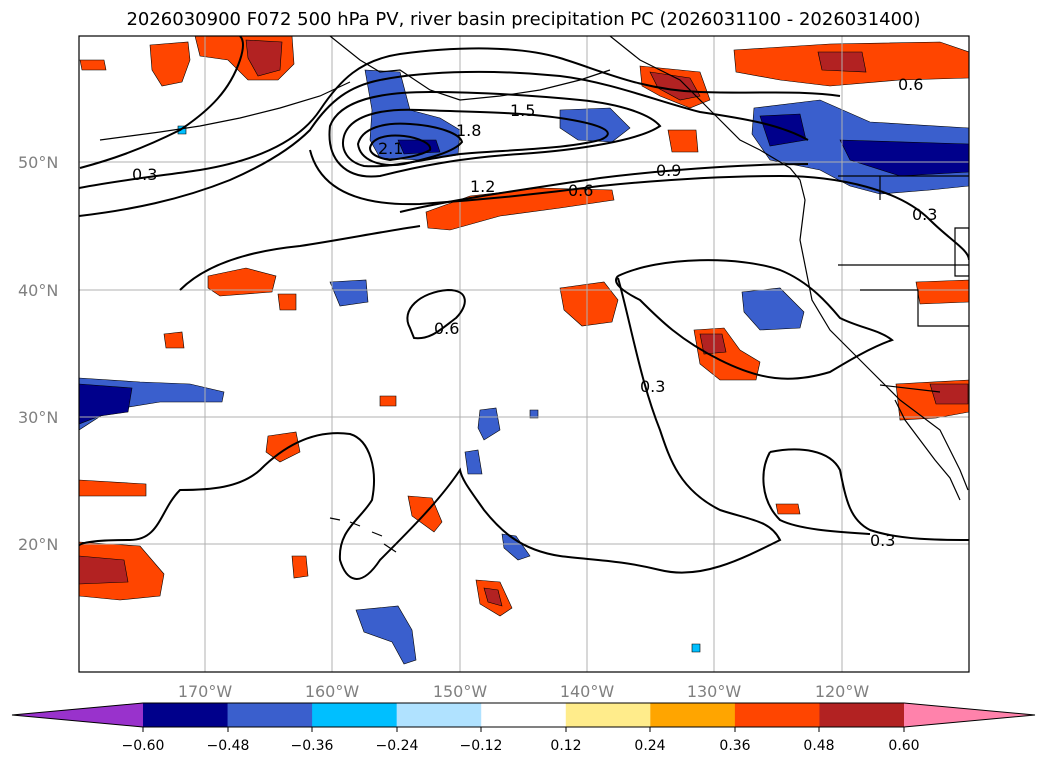 This screenshot has height=765, width=1047. Describe the element at coordinates (524, 691) in the screenshot. I see `lon-tick-labels: 170°W 160°W 150°W 140°W 130°W 120°W` at that location.